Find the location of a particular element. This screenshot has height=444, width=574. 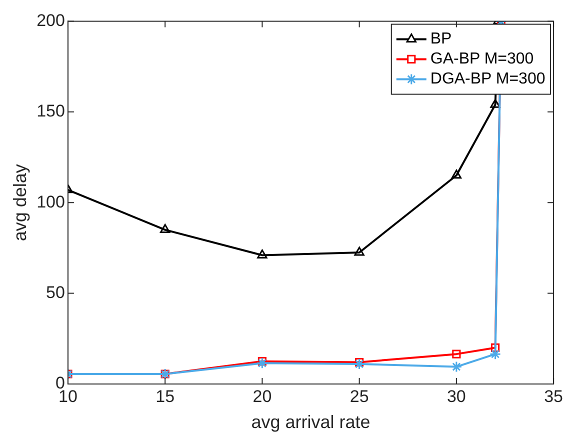

legend-label: GA-BP M=300 is located at coordinates (482, 59).